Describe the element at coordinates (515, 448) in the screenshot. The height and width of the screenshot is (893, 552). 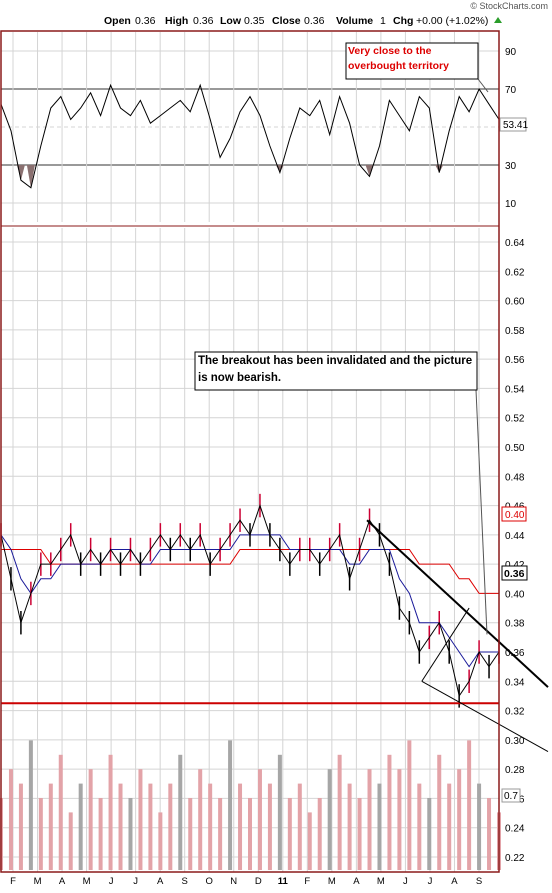
I see `price-tick-label: 0.50` at that location.